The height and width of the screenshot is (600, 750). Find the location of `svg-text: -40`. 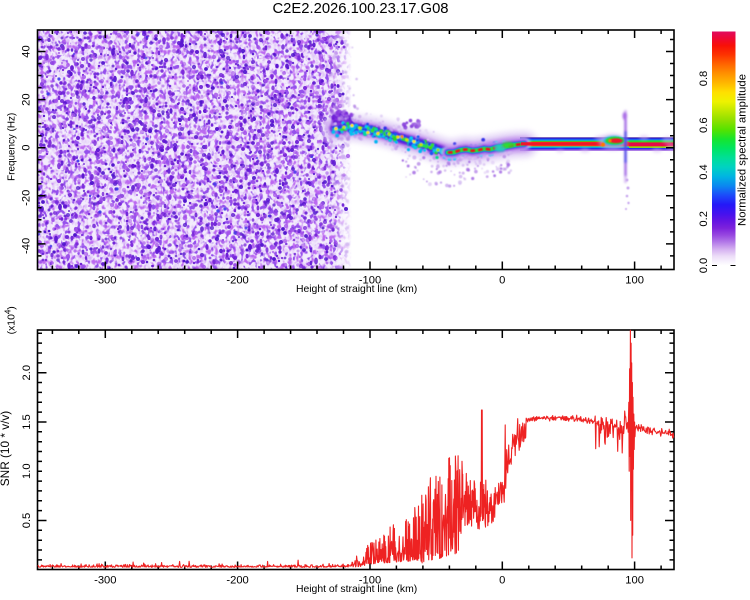

svg-text: -40 is located at coordinates (27, 246).